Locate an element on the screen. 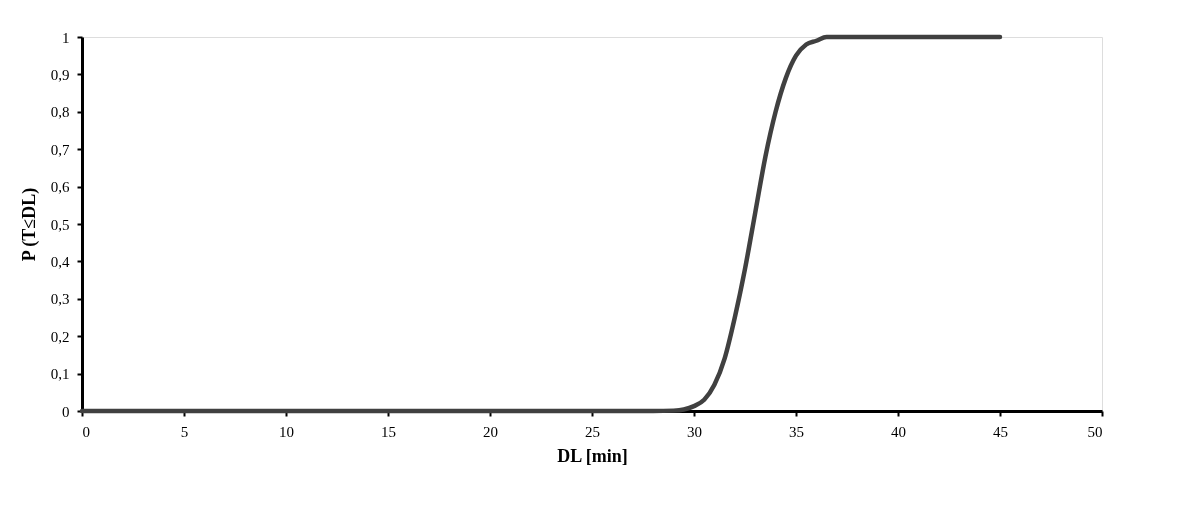  y-tick-label: 0,7 is located at coordinates (60, 149).